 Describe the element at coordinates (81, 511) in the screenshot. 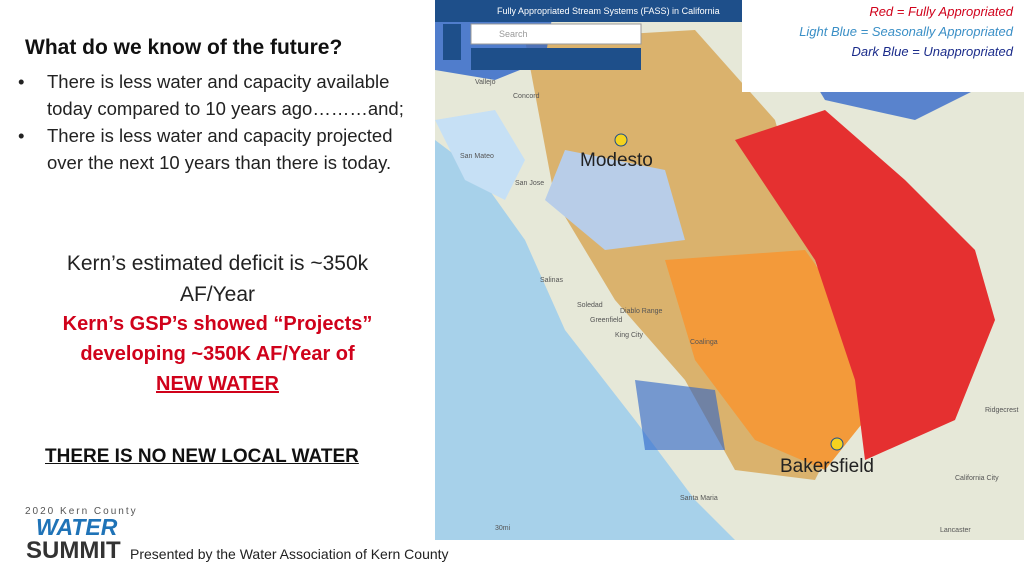

I see `logo-year: 2020 Kern County` at that location.